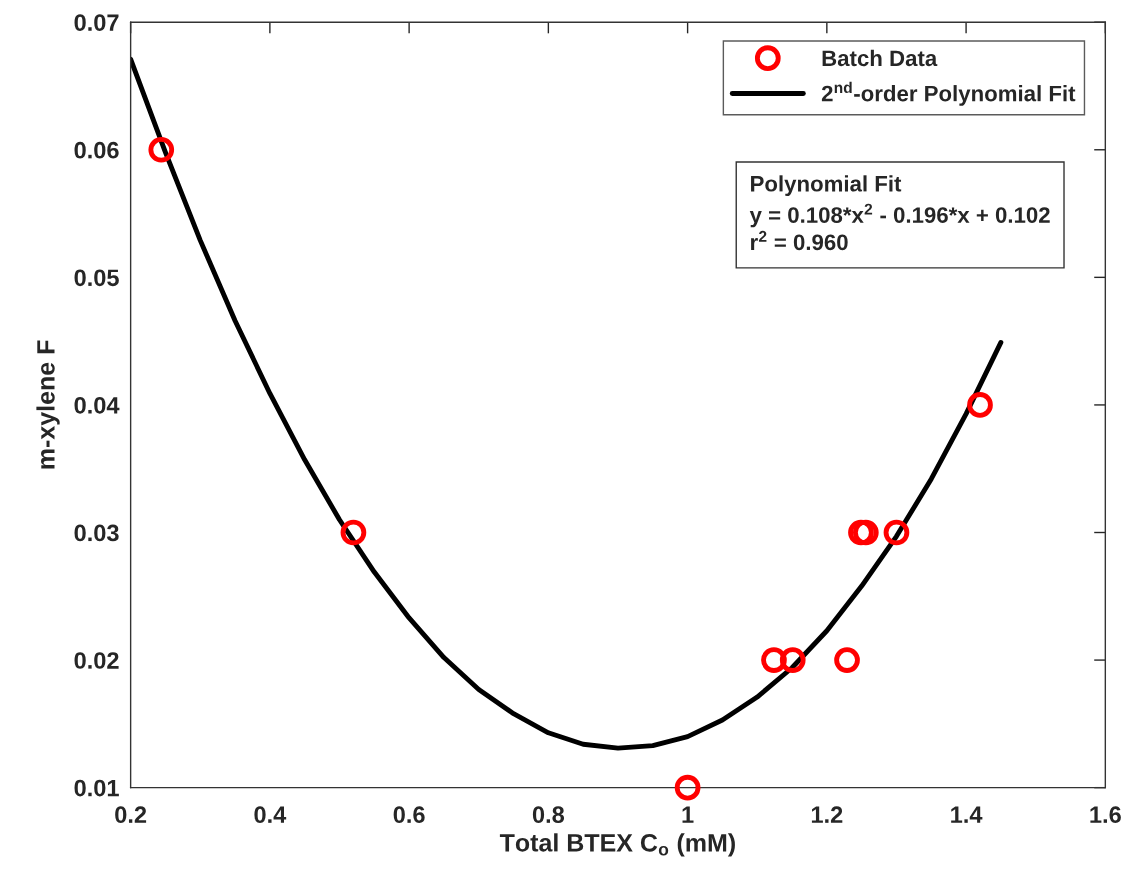  I want to click on x-tick-label: 0.6, so click(409, 815).